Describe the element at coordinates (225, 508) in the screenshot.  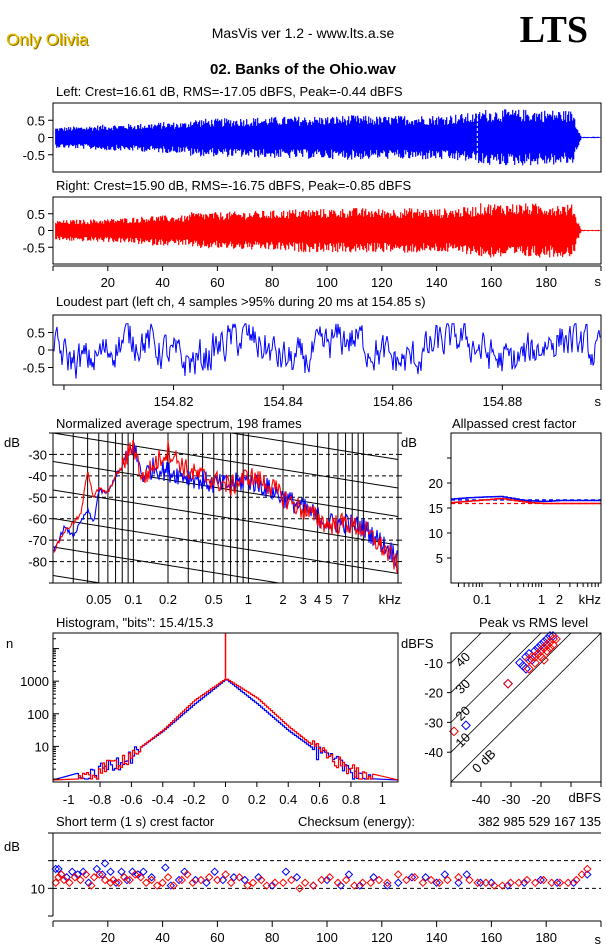
I see `plot-frame` at that location.